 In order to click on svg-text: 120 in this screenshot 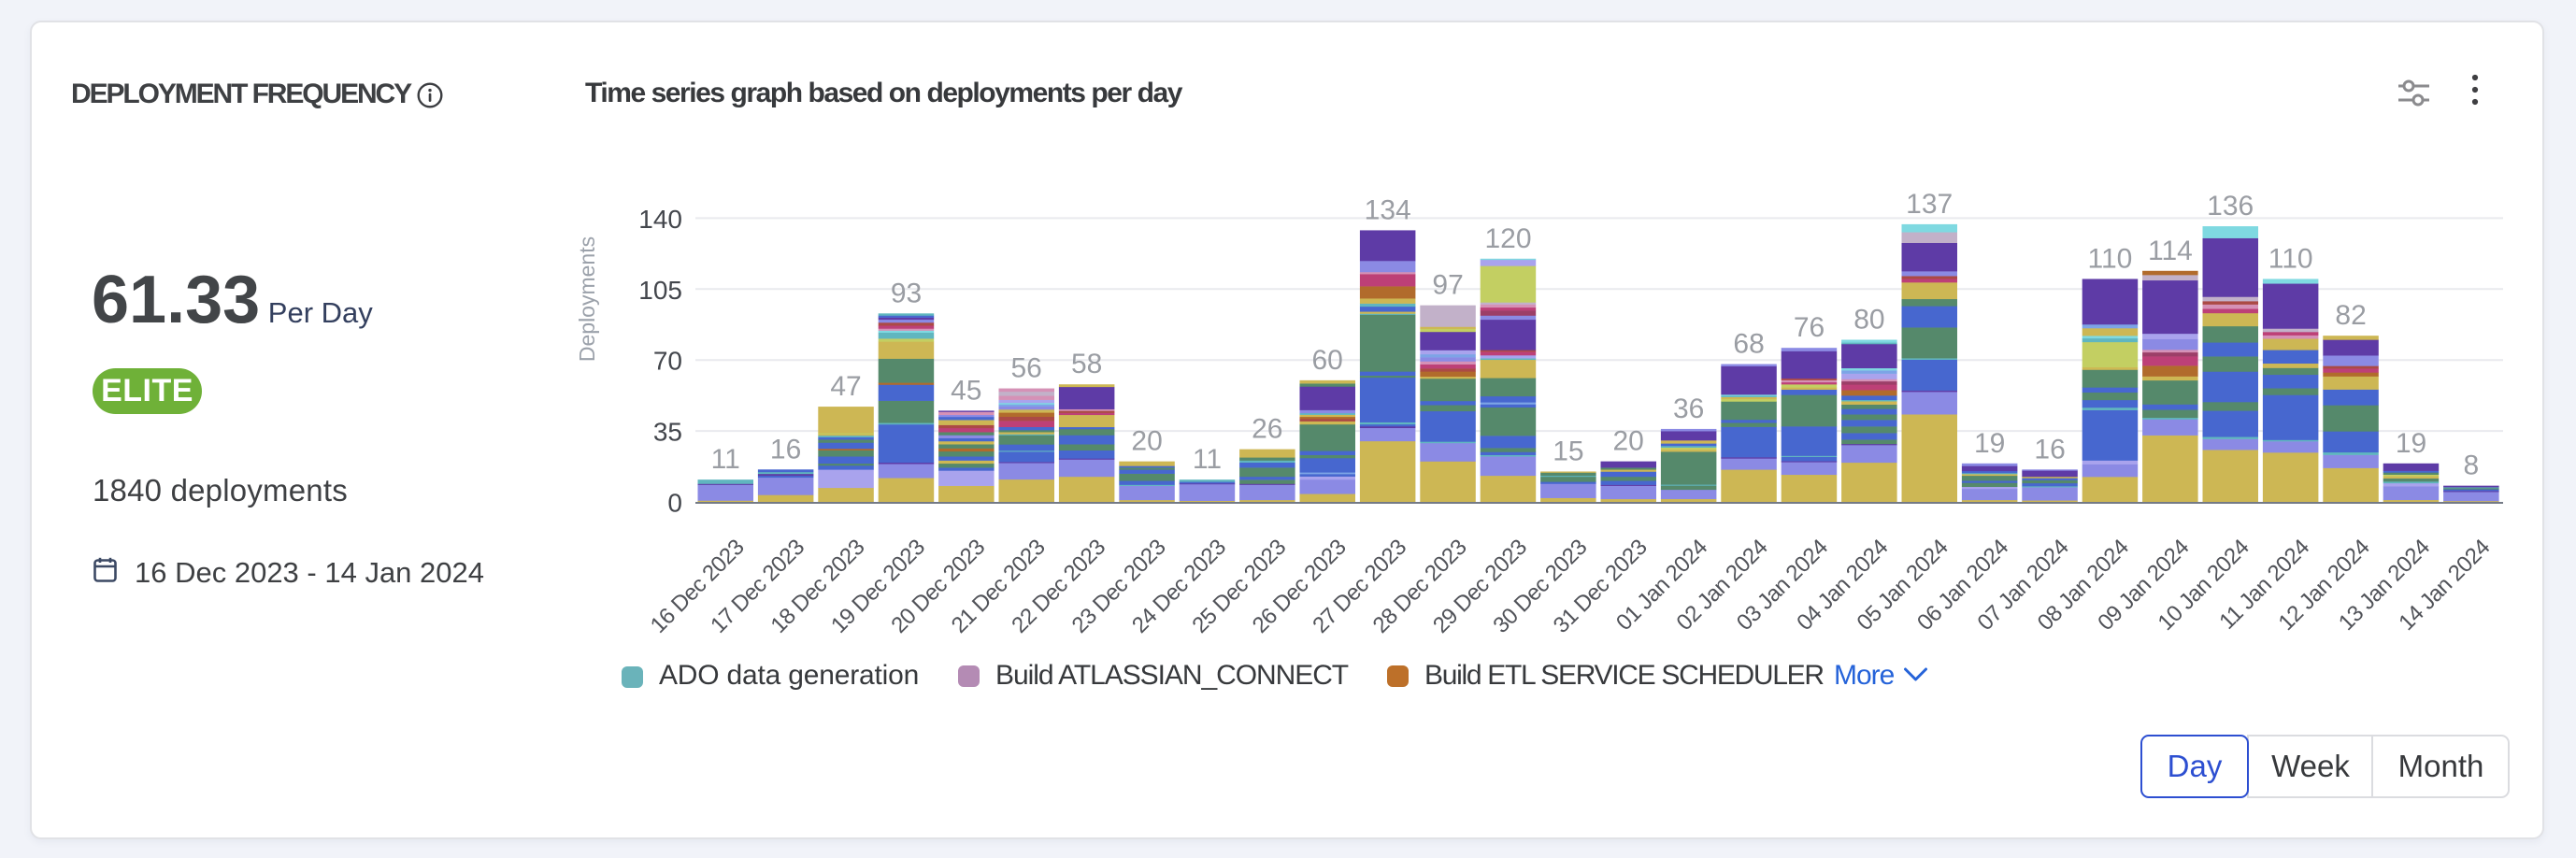, I will do `click(1507, 239)`.